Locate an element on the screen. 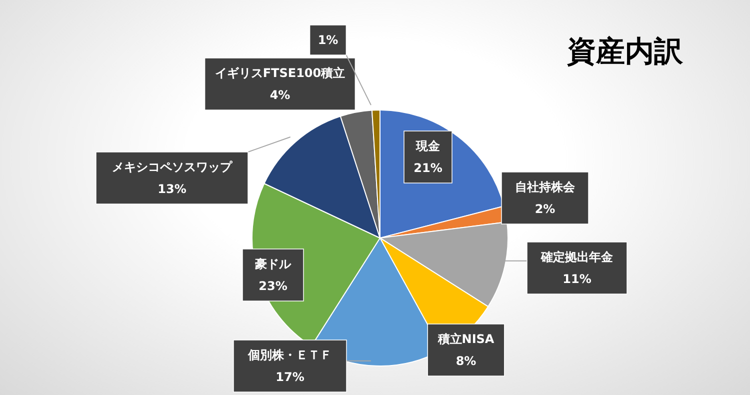 The width and height of the screenshot is (750, 395). data-label: 8% is located at coordinates (466, 361).